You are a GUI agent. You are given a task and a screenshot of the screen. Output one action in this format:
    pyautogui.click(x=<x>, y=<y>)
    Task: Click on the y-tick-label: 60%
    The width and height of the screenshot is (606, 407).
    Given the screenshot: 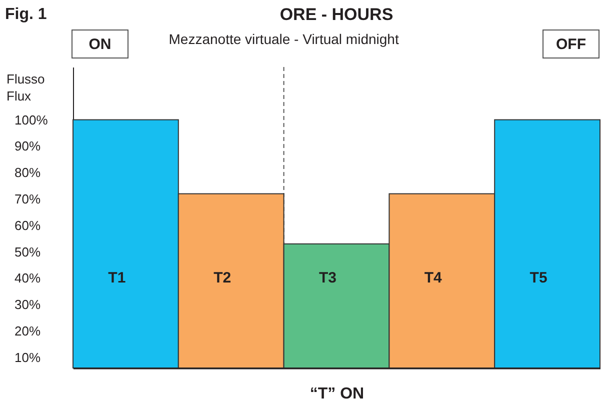 What is the action you would take?
    pyautogui.click(x=27, y=225)
    